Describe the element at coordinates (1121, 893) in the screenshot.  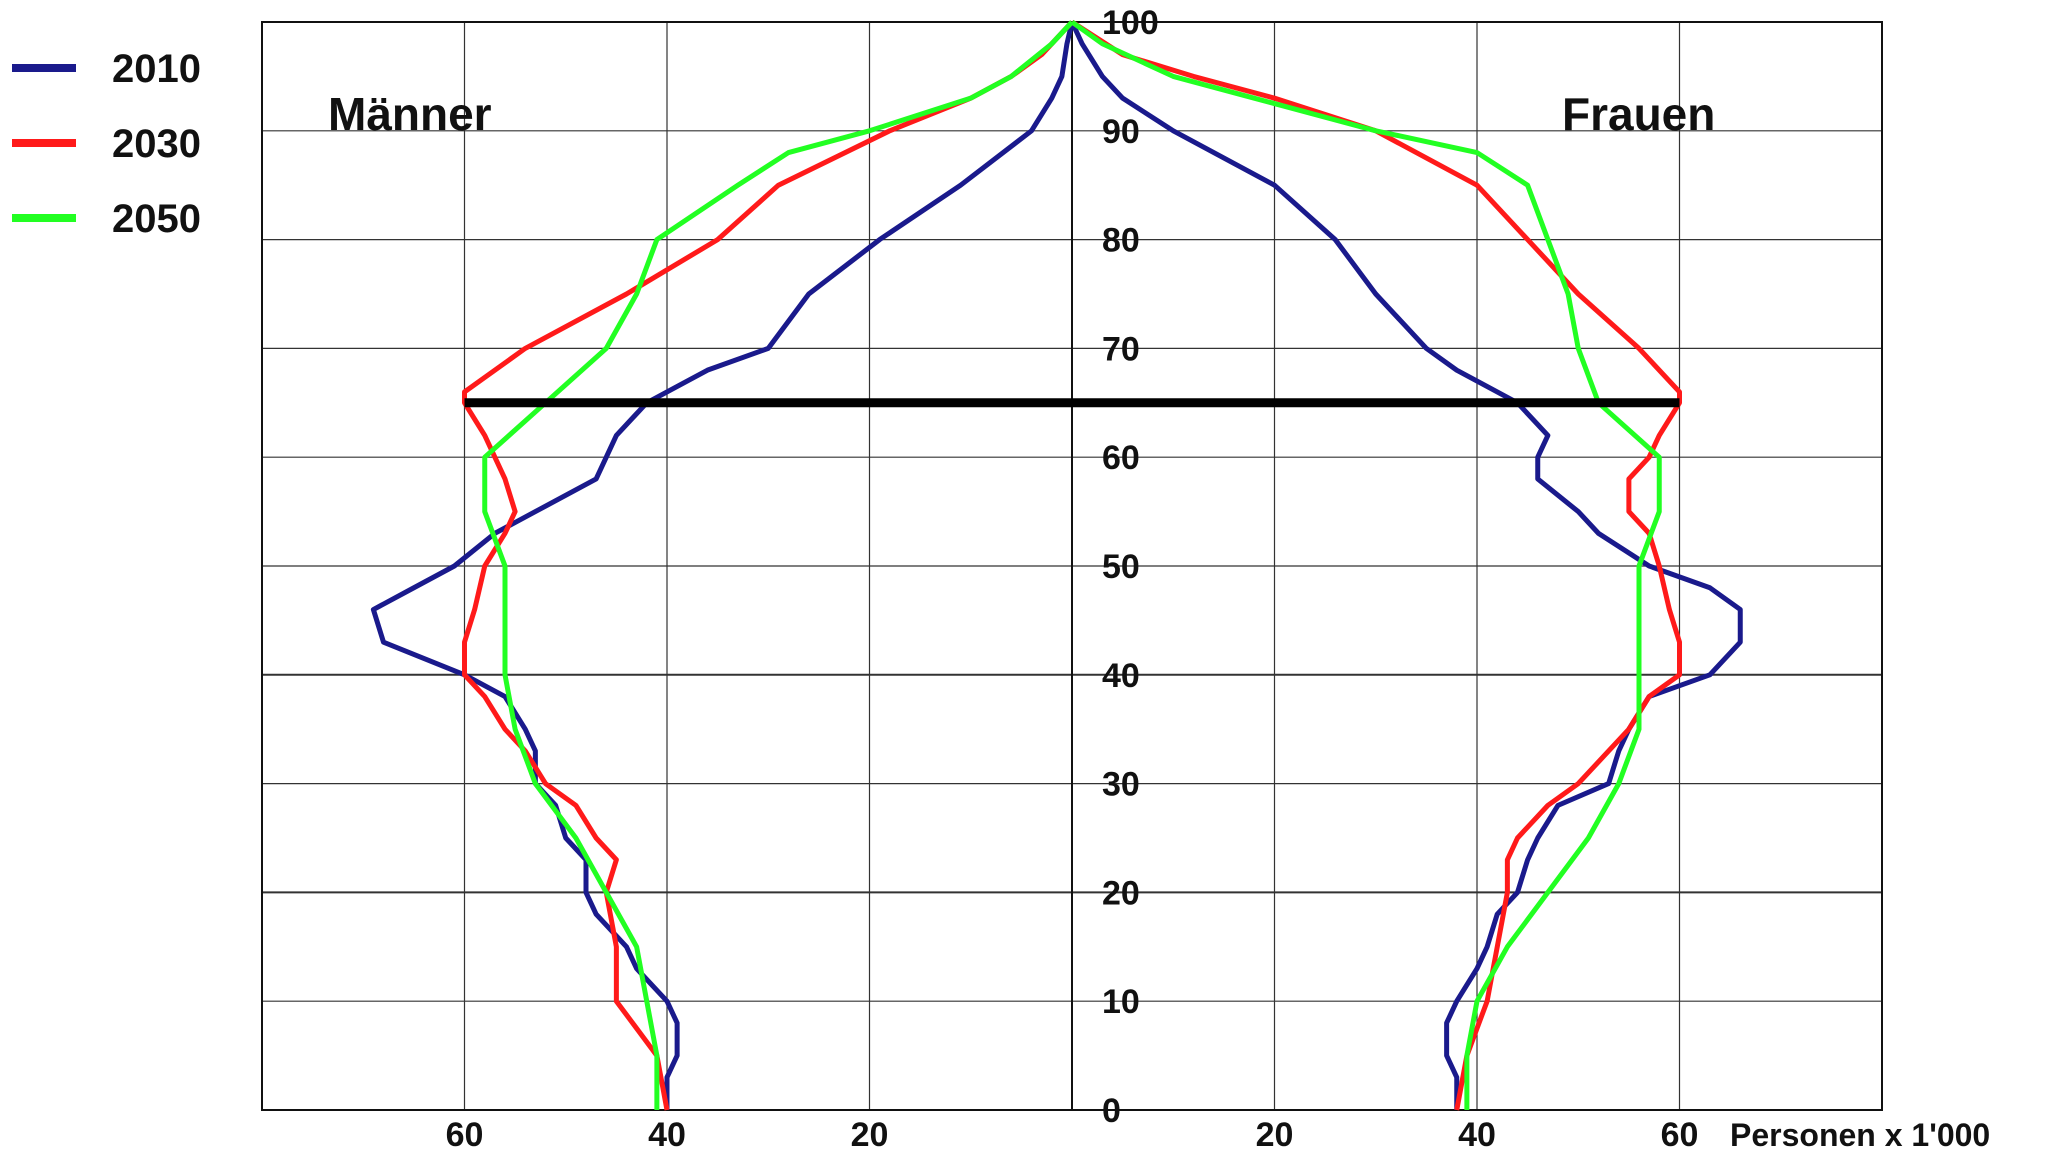
I see `y-tick-label: 20` at that location.